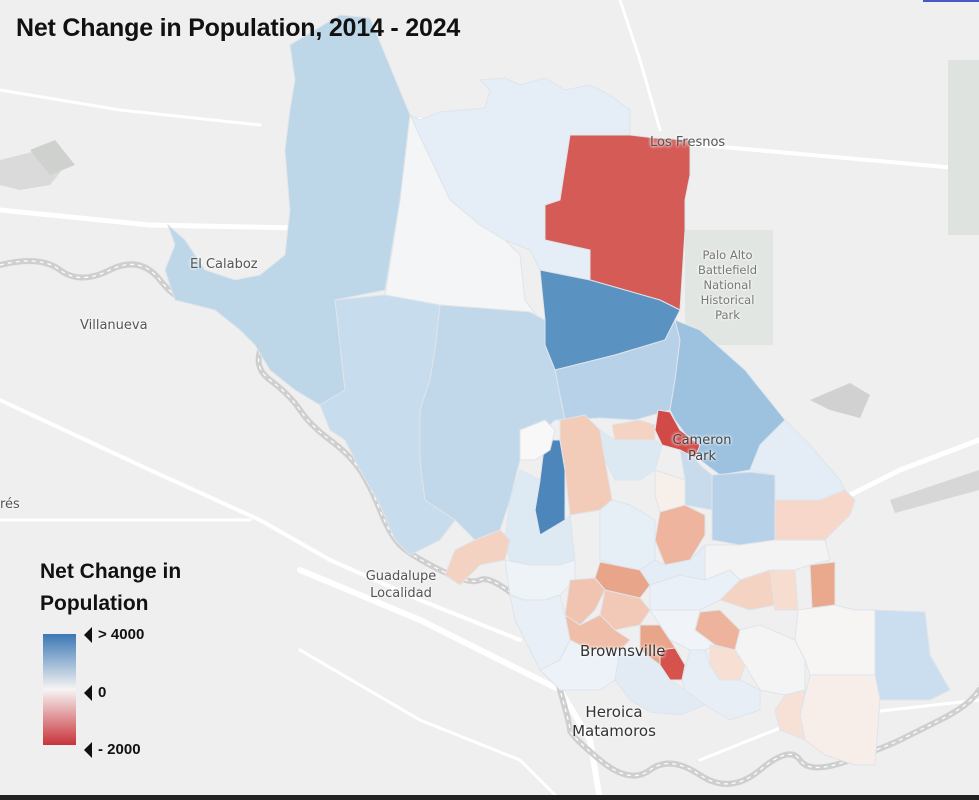  I want to click on tract-east-blue, so click(727, 397).